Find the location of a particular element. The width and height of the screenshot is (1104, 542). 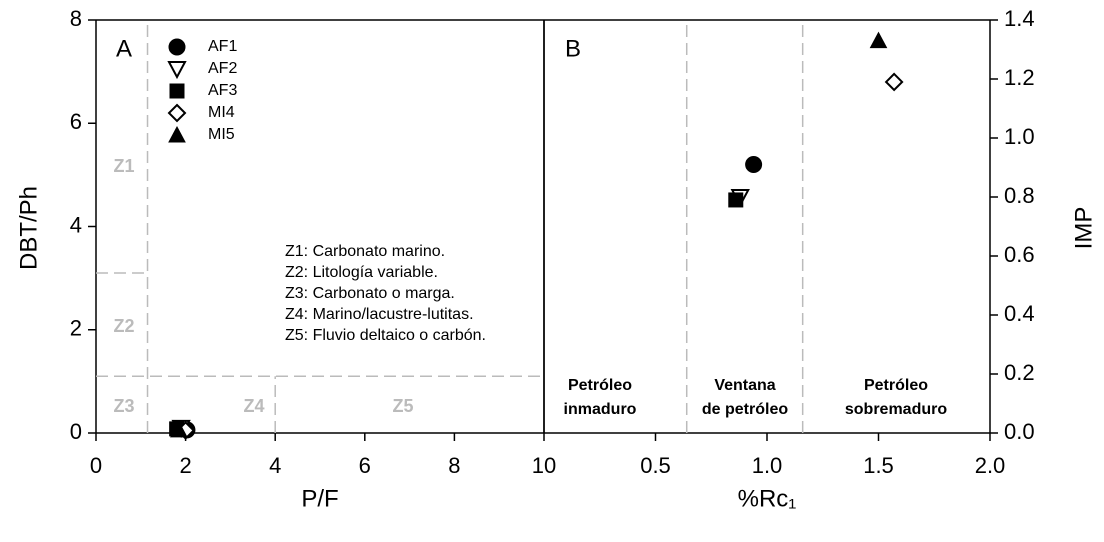

x-tick-label: 8 is located at coordinates (454, 465).